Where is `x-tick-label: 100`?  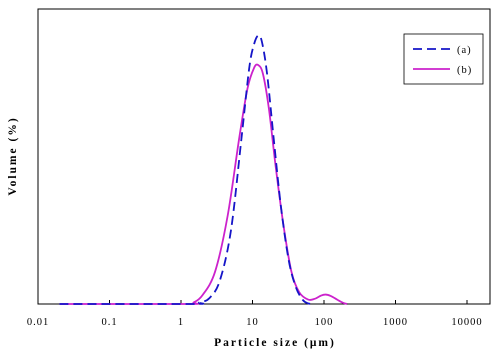
x-tick-label: 100 is located at coordinates (324, 322).